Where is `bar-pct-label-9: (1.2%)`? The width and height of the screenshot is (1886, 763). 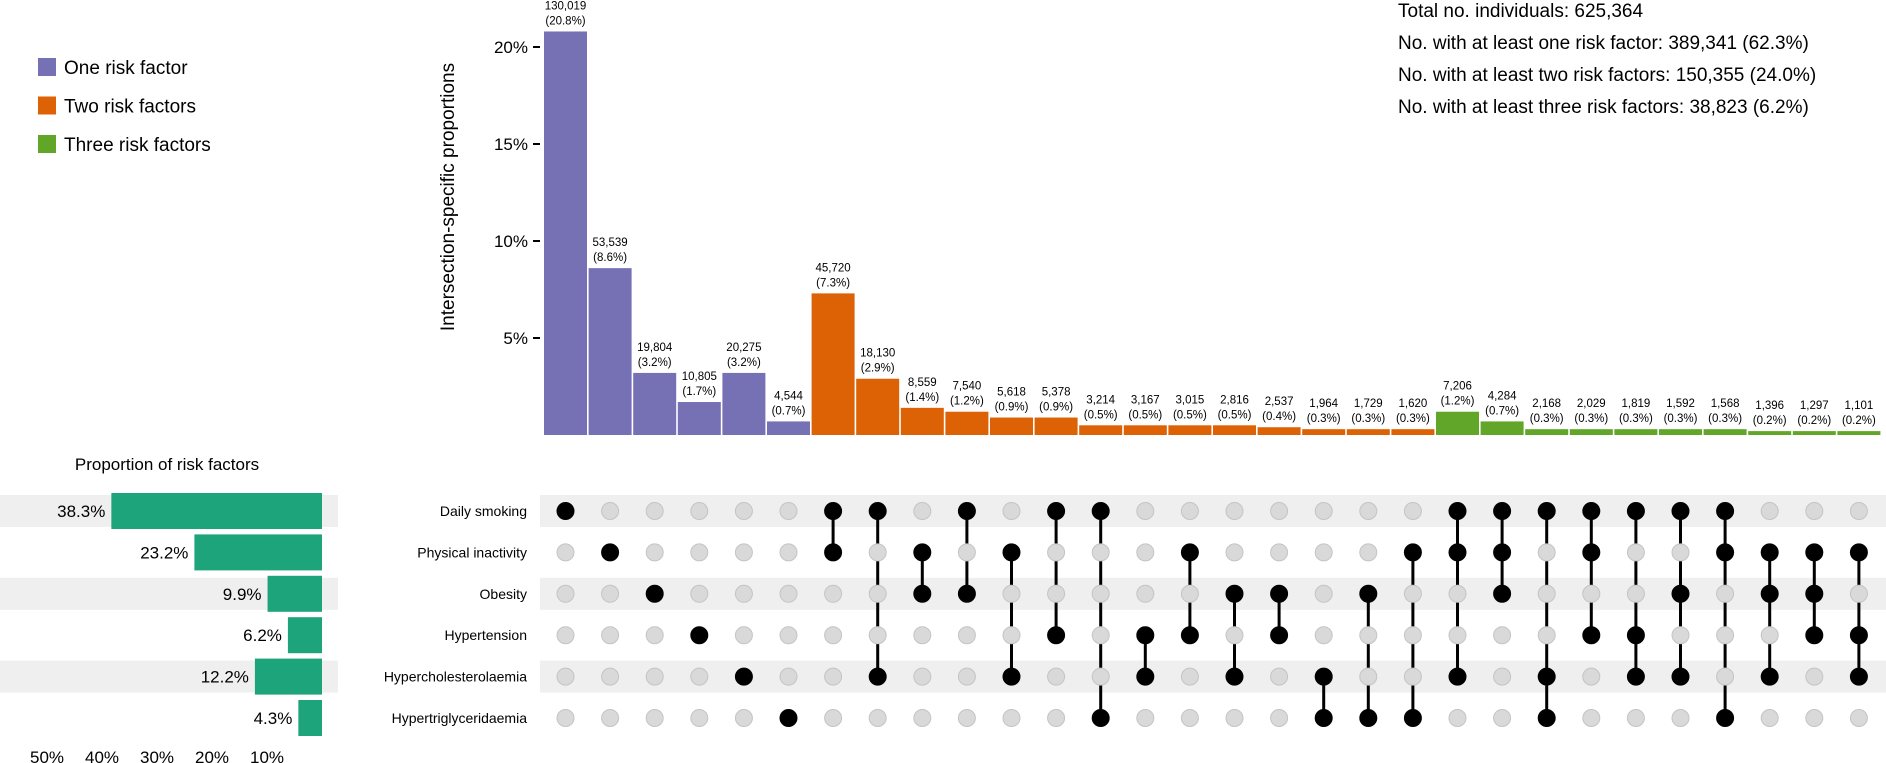
bar-pct-label-9: (1.2%) is located at coordinates (967, 402).